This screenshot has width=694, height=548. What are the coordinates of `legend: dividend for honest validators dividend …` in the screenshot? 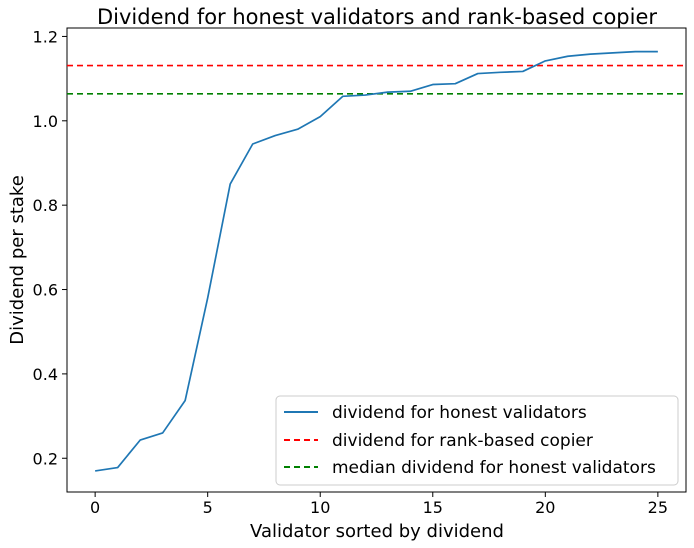 It's located at (477, 440).